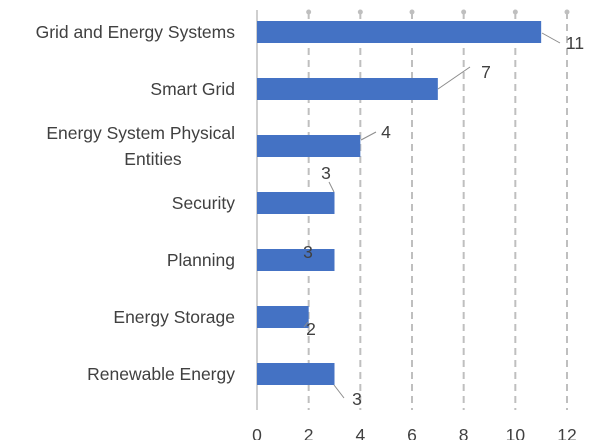  I want to click on data-label-1: 7, so click(486, 72).